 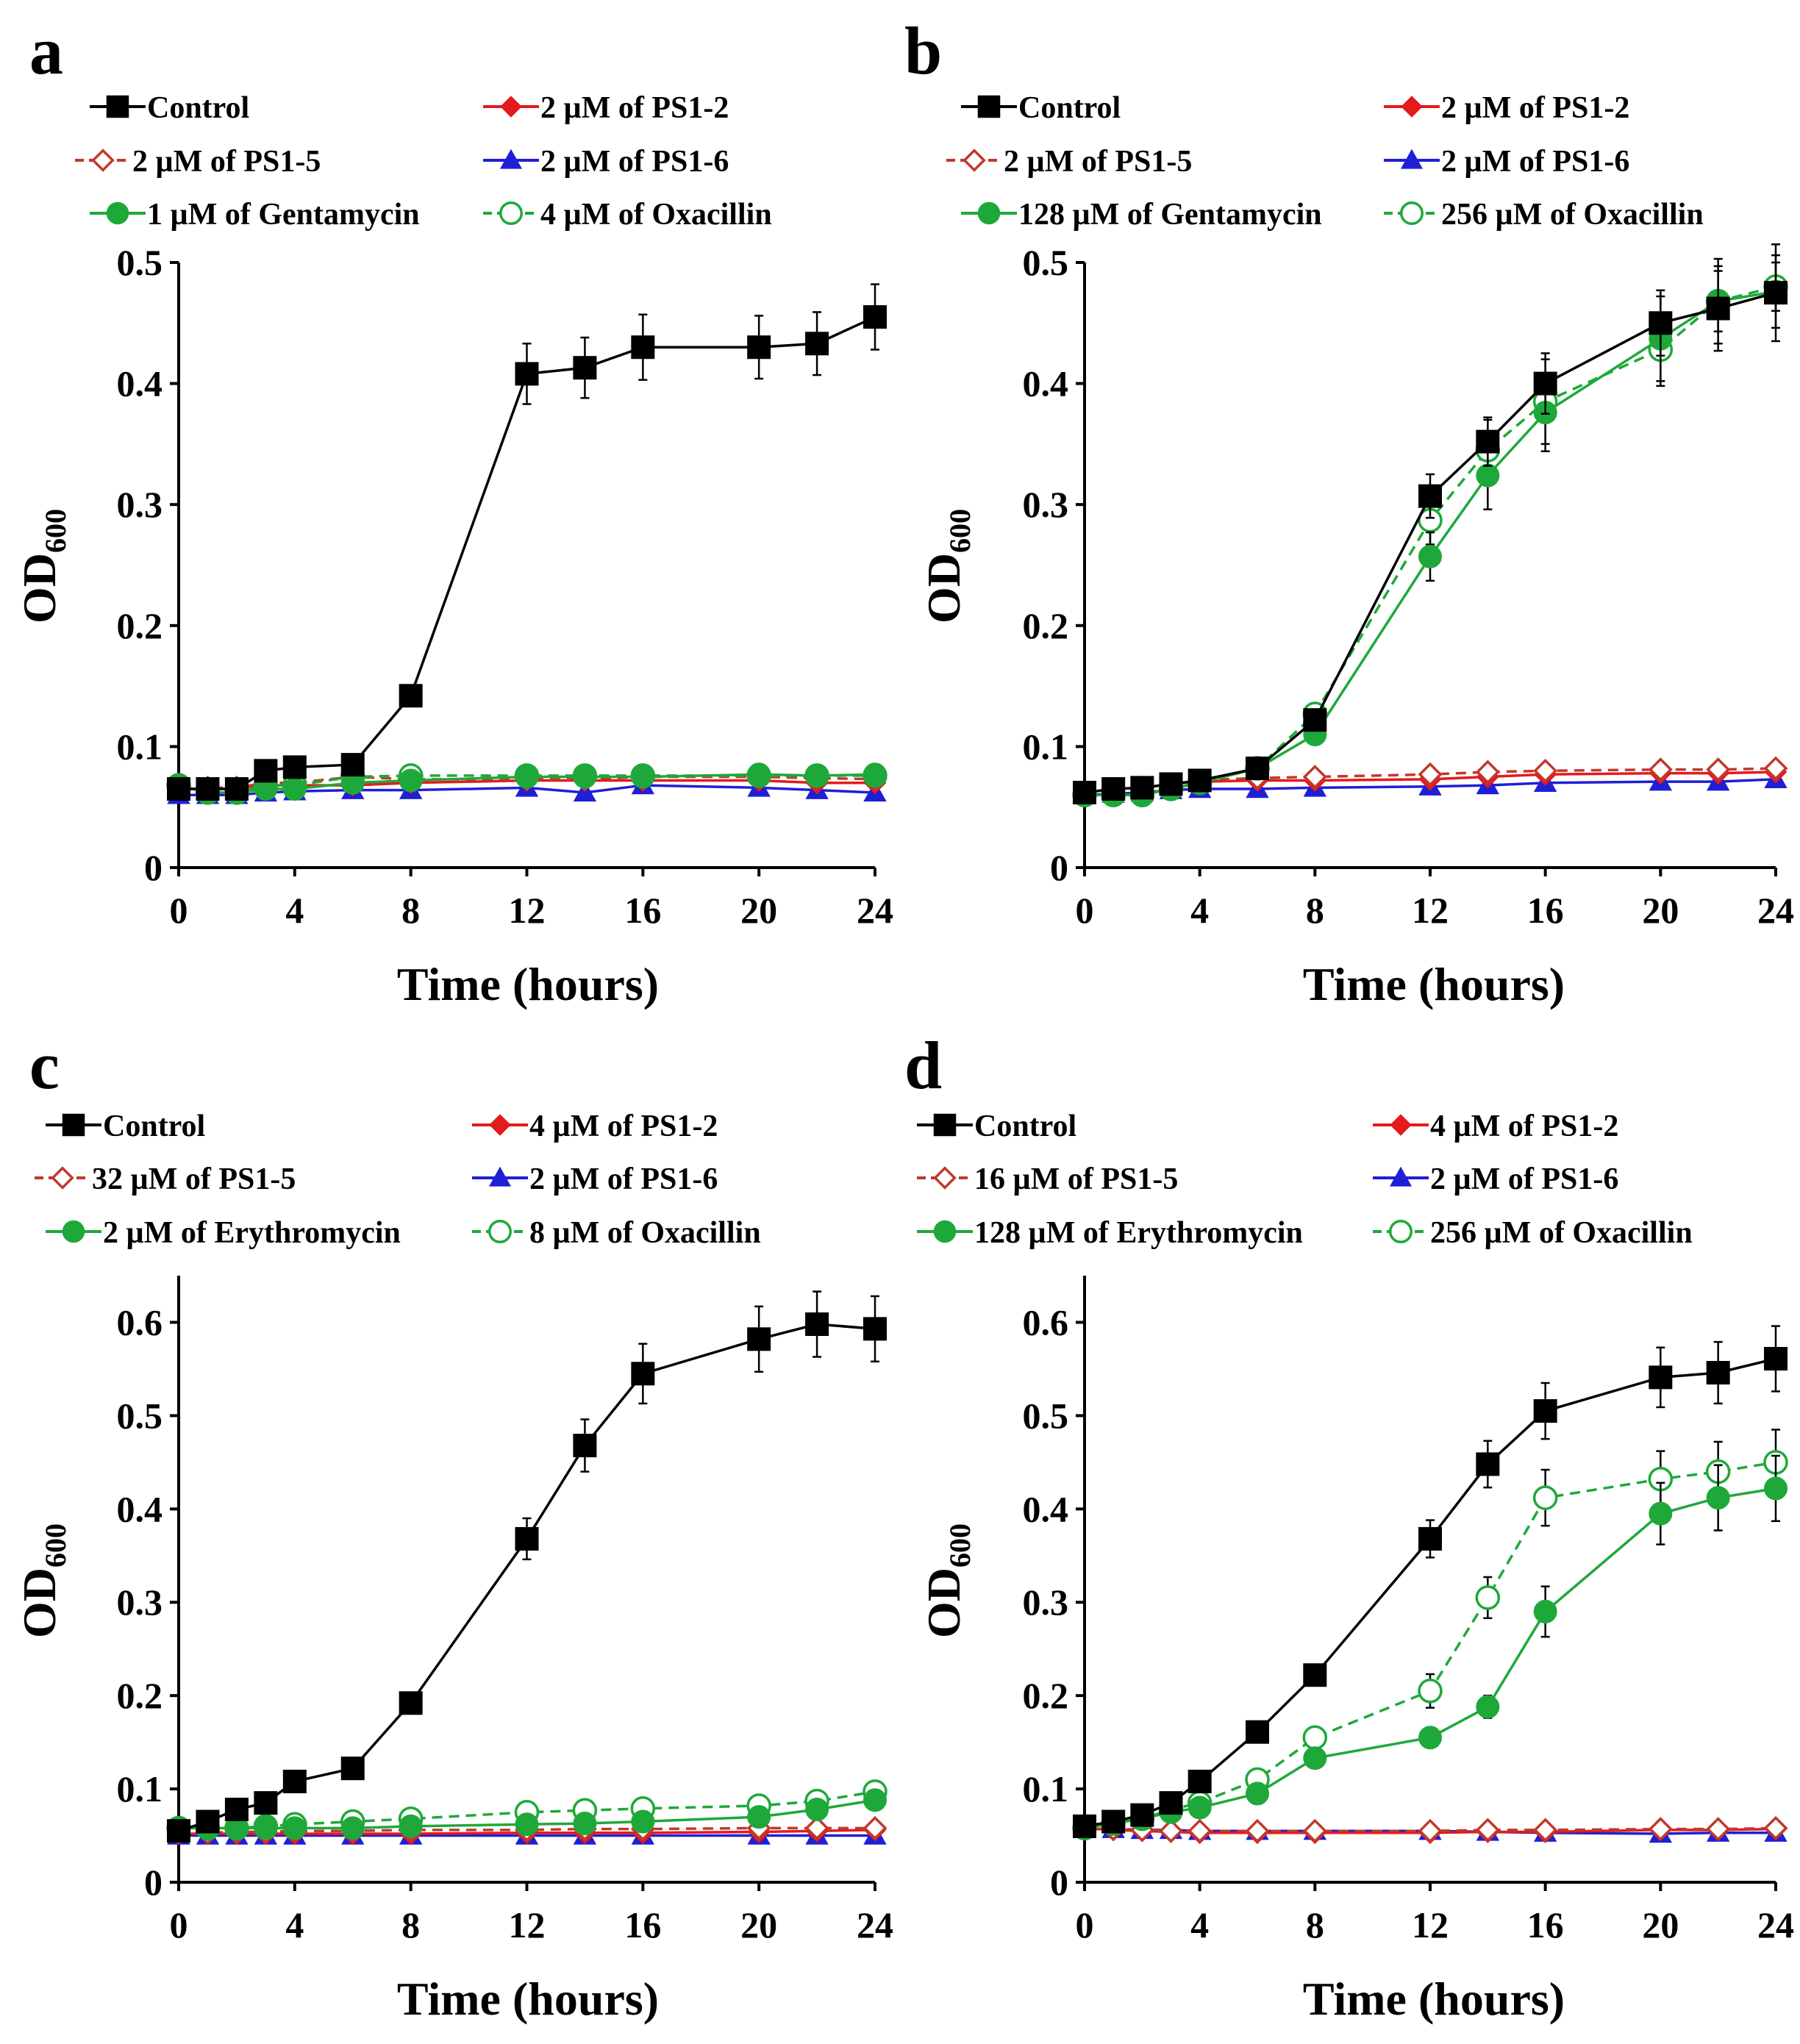 What do you see at coordinates (1507, 108) in the screenshot?
I see `legend-b-1: 2 µM of PS1-2` at bounding box center [1507, 108].